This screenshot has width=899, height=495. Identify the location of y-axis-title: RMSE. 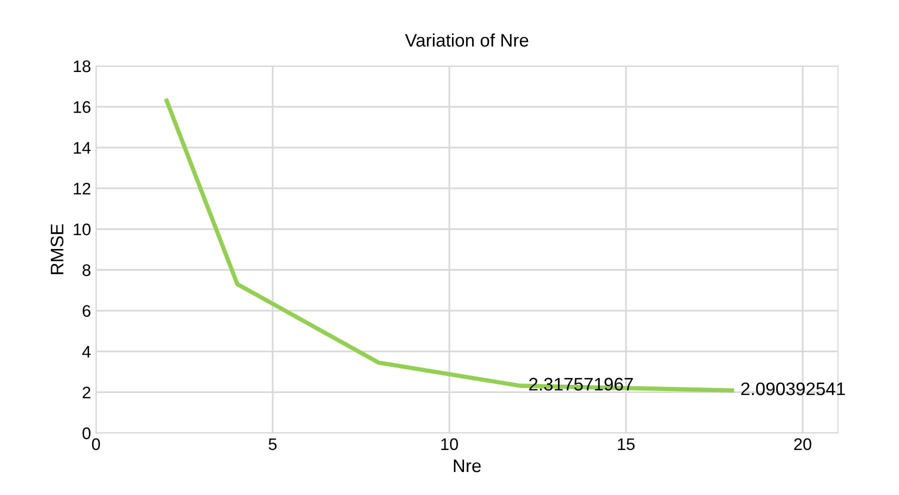
(57, 249).